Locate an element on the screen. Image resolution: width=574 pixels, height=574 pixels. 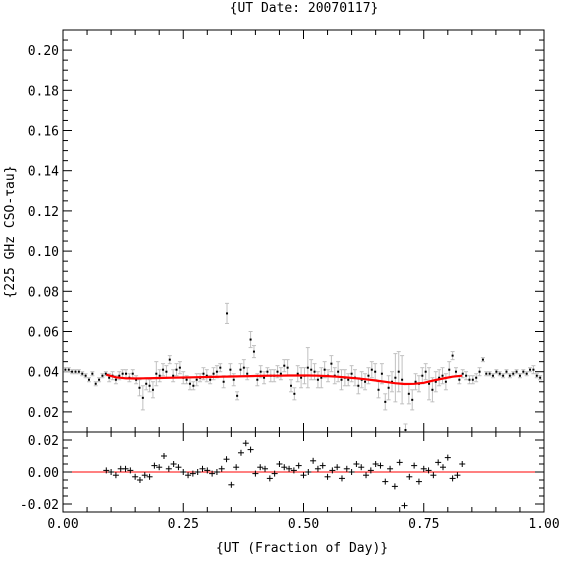
x-axis-label: {UT (Fraction of Day)} is located at coordinates (302, 548).